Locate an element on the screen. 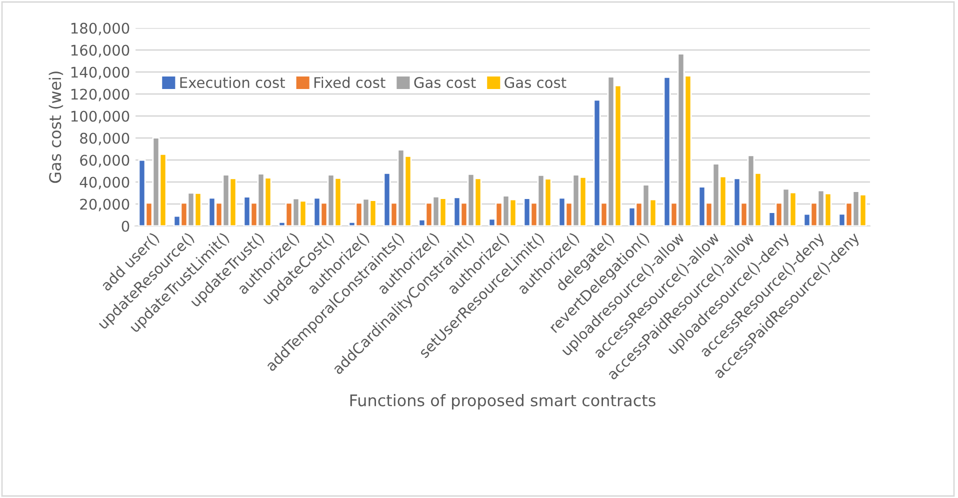 The width and height of the screenshot is (958, 498). y-tick-label: 60,000 is located at coordinates (105, 161).